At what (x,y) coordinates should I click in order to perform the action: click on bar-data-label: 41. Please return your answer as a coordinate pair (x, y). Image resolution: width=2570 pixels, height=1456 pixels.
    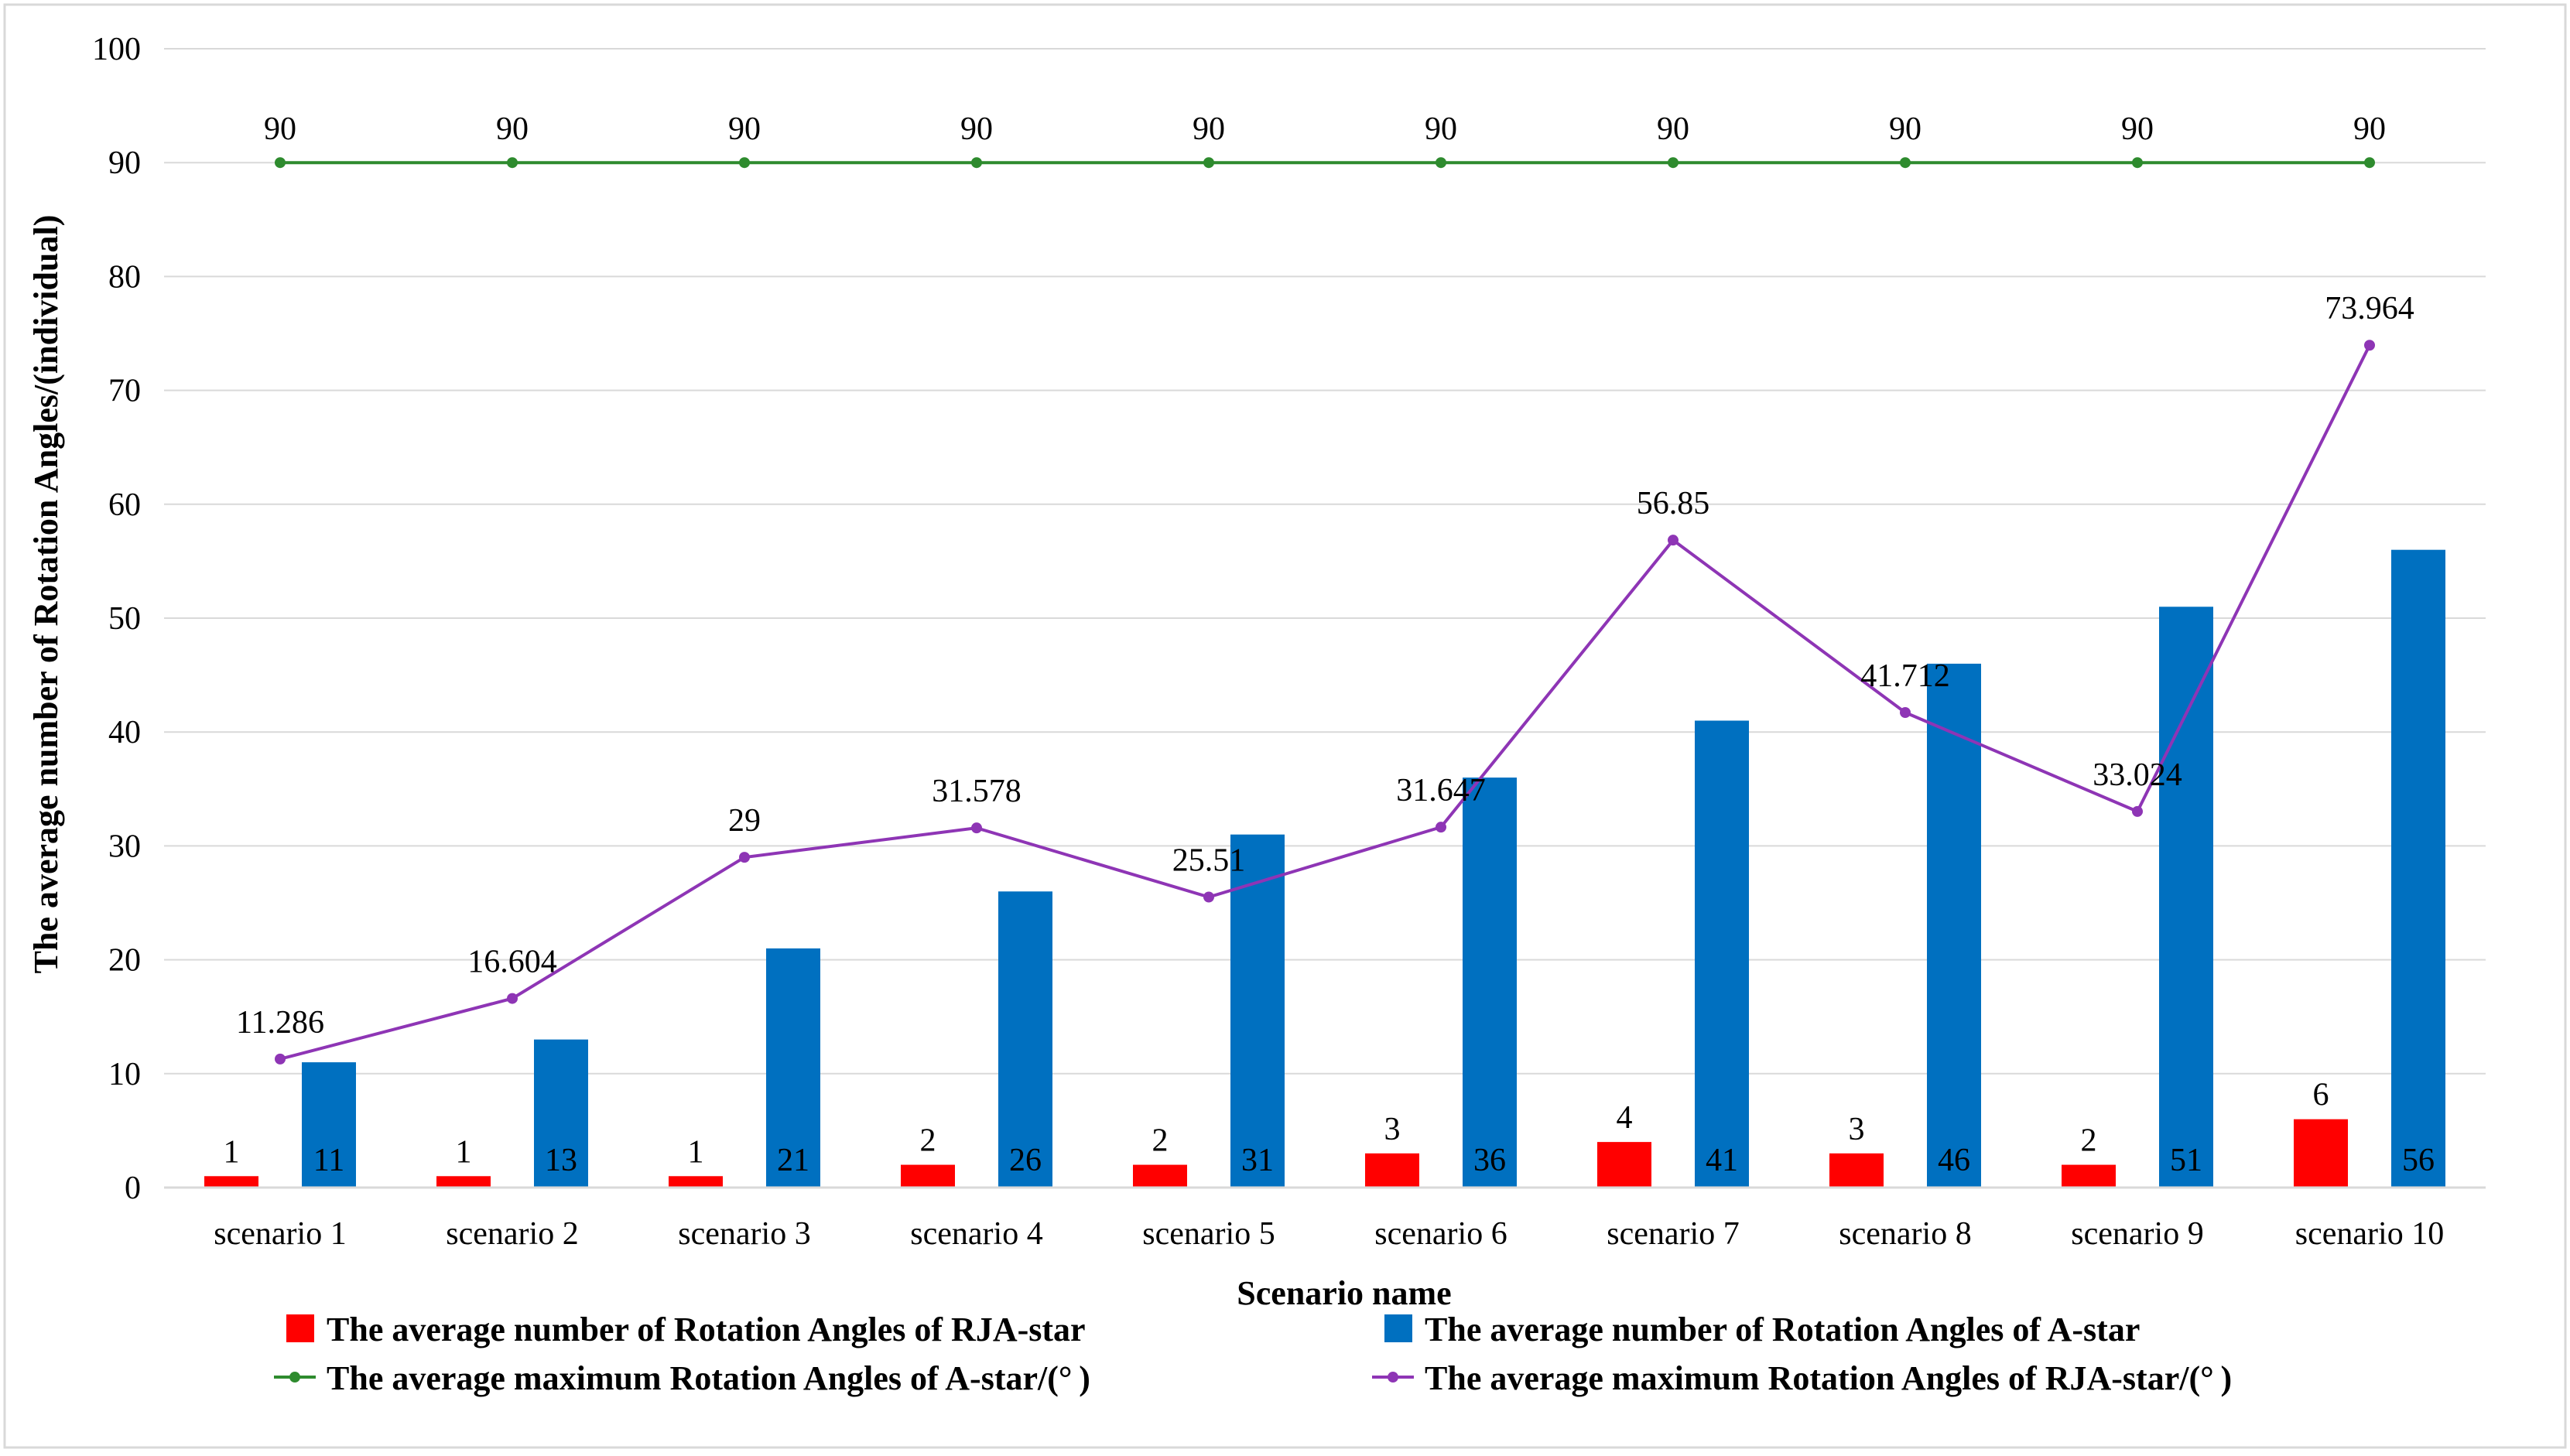
    Looking at the image, I should click on (1722, 1160).